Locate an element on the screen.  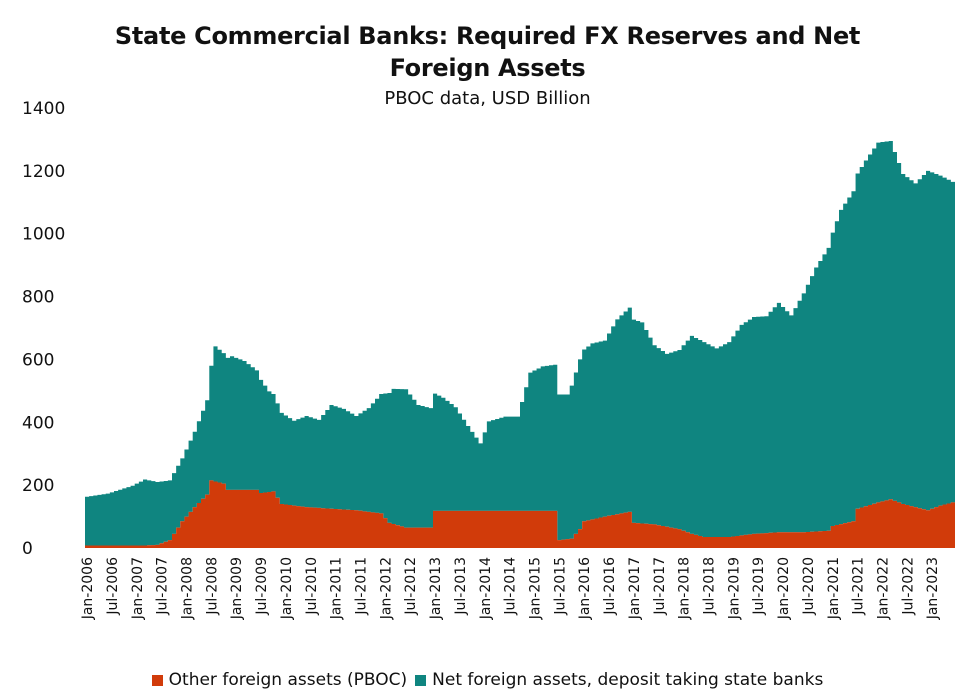
x-tick-label: Jul-2021 is located at coordinates (859, 586).